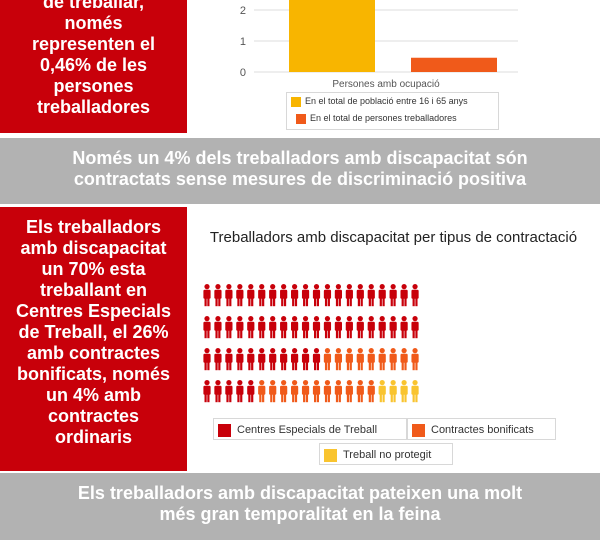  What do you see at coordinates (93, 6) in the screenshot?
I see `intro-line: de treballar,` at bounding box center [93, 6].